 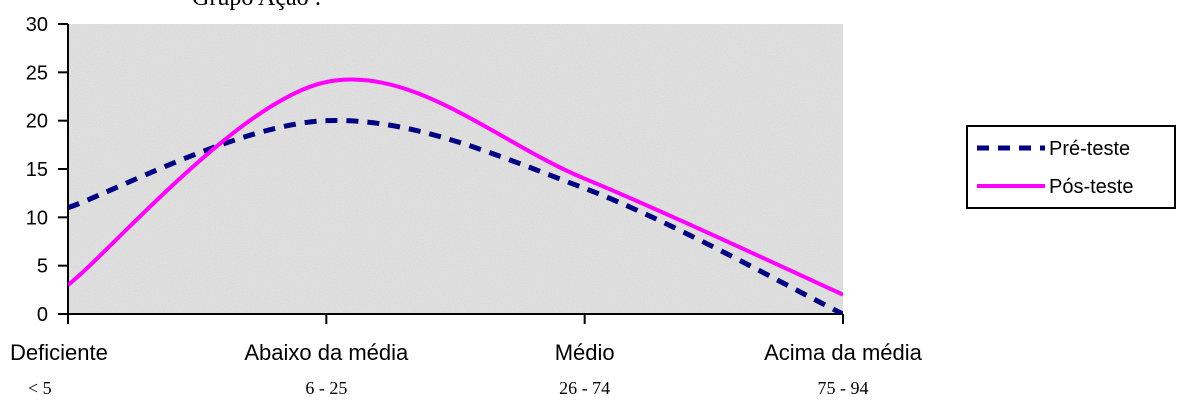 What do you see at coordinates (326, 352) in the screenshot?
I see `x-tick-label: Abaixo da média` at bounding box center [326, 352].